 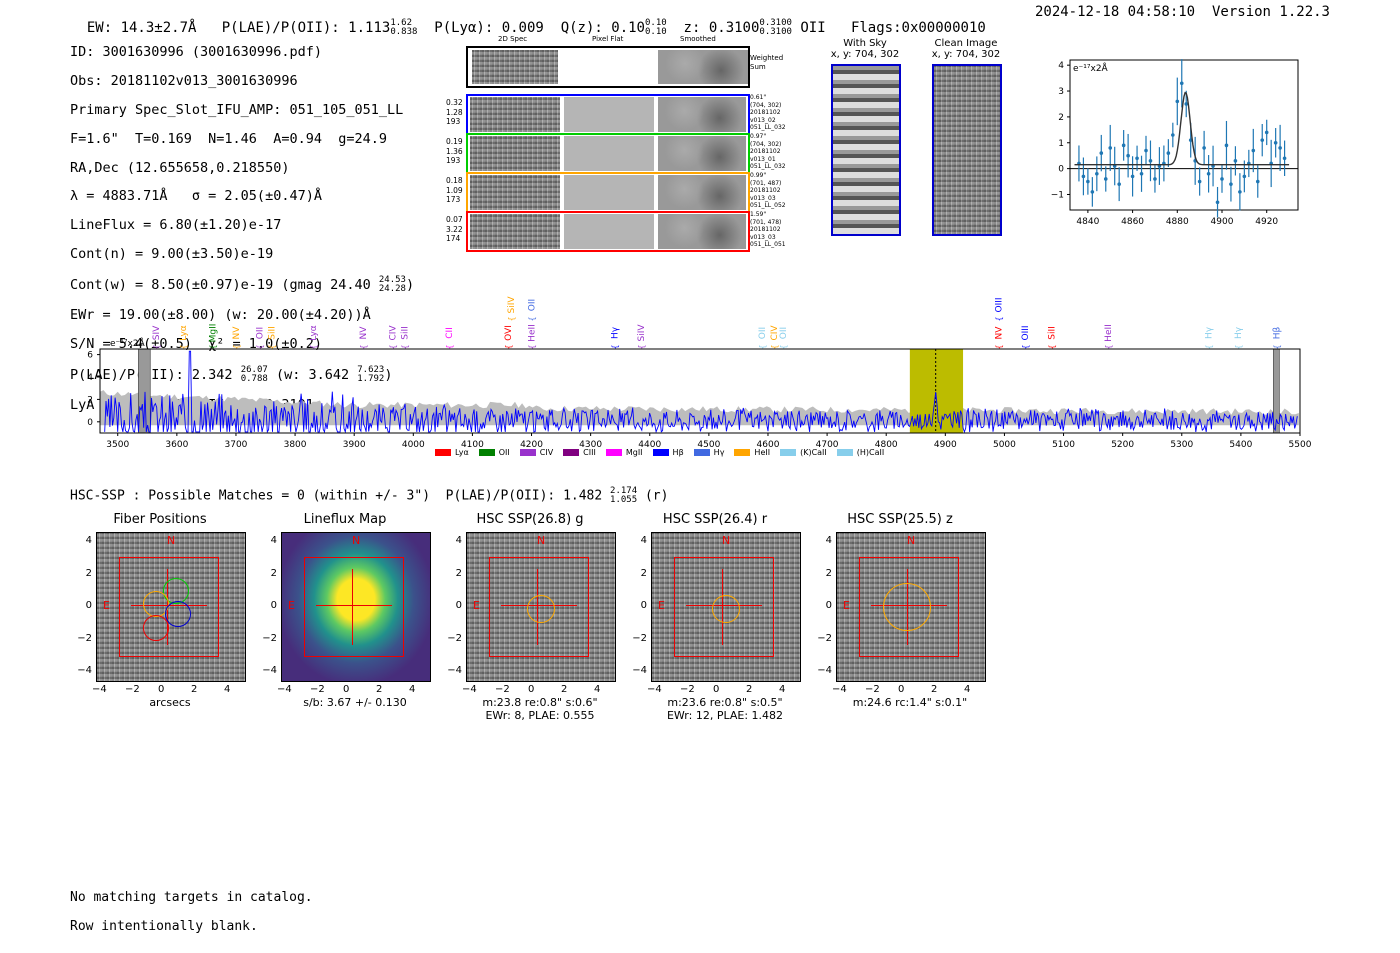 I want to click on clean-image-xy: x, y: 704, 302, so click(x=966, y=54).